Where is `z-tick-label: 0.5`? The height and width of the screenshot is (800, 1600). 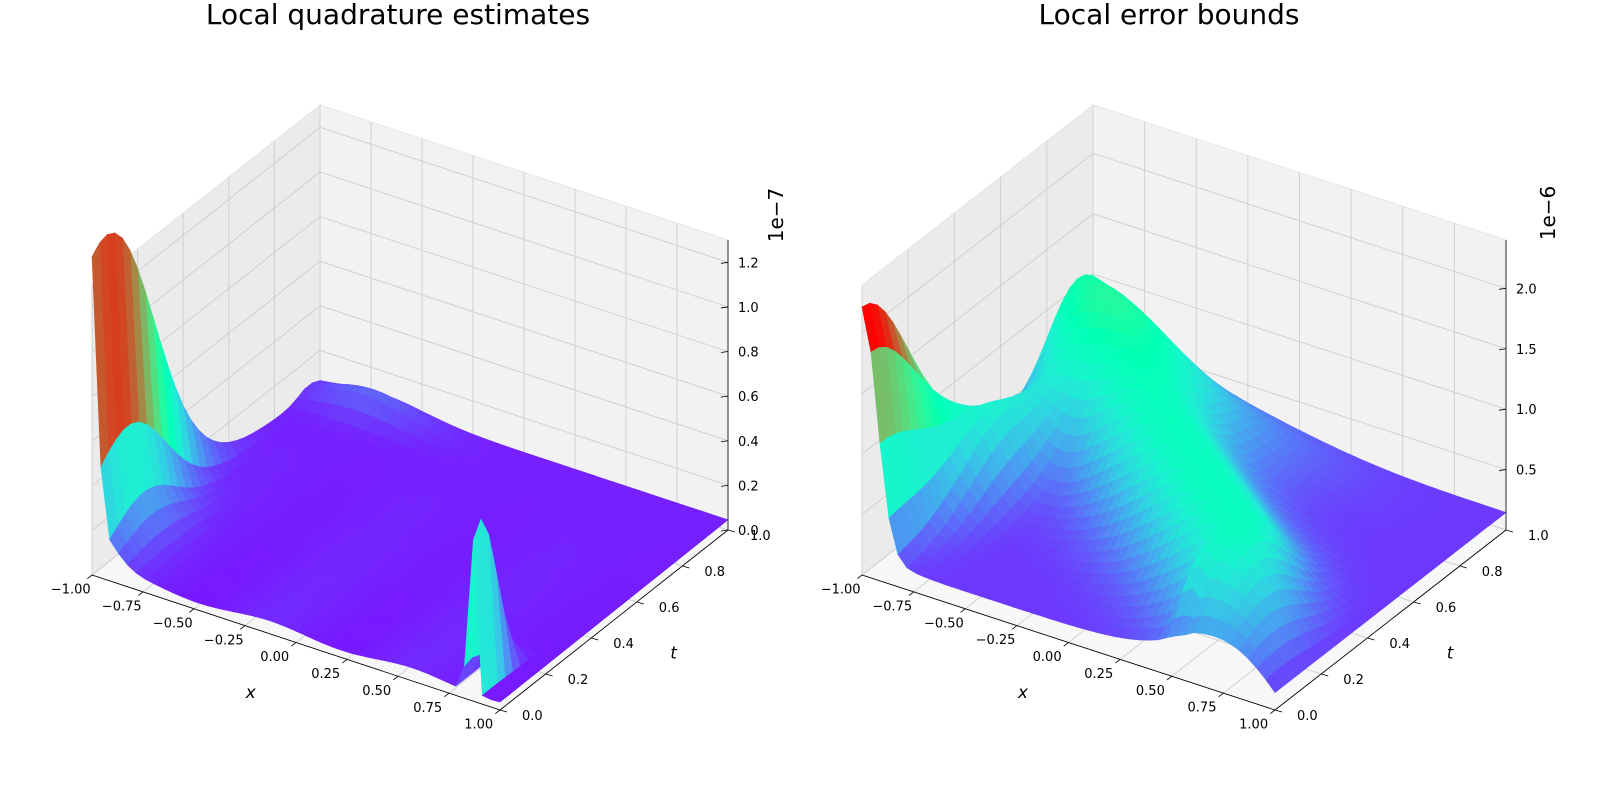
z-tick-label: 0.5 is located at coordinates (1526, 471).